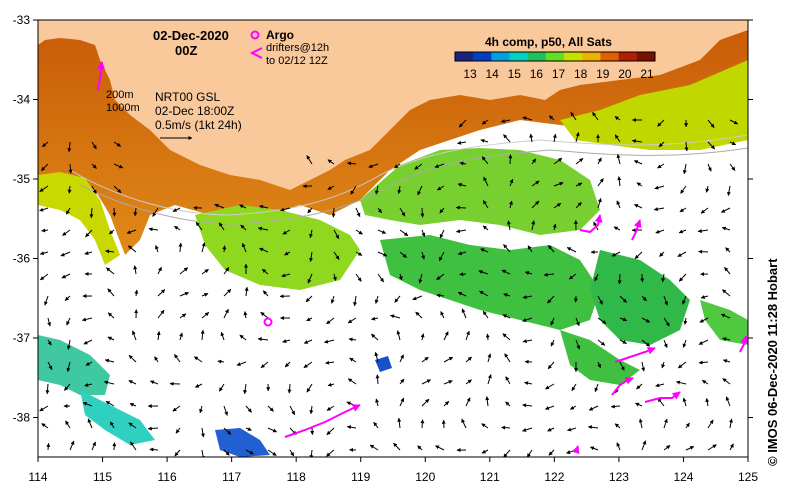 The image size is (790, 492). What do you see at coordinates (296, 477) in the screenshot?
I see `lon-tick-label: 118` at bounding box center [296, 477].